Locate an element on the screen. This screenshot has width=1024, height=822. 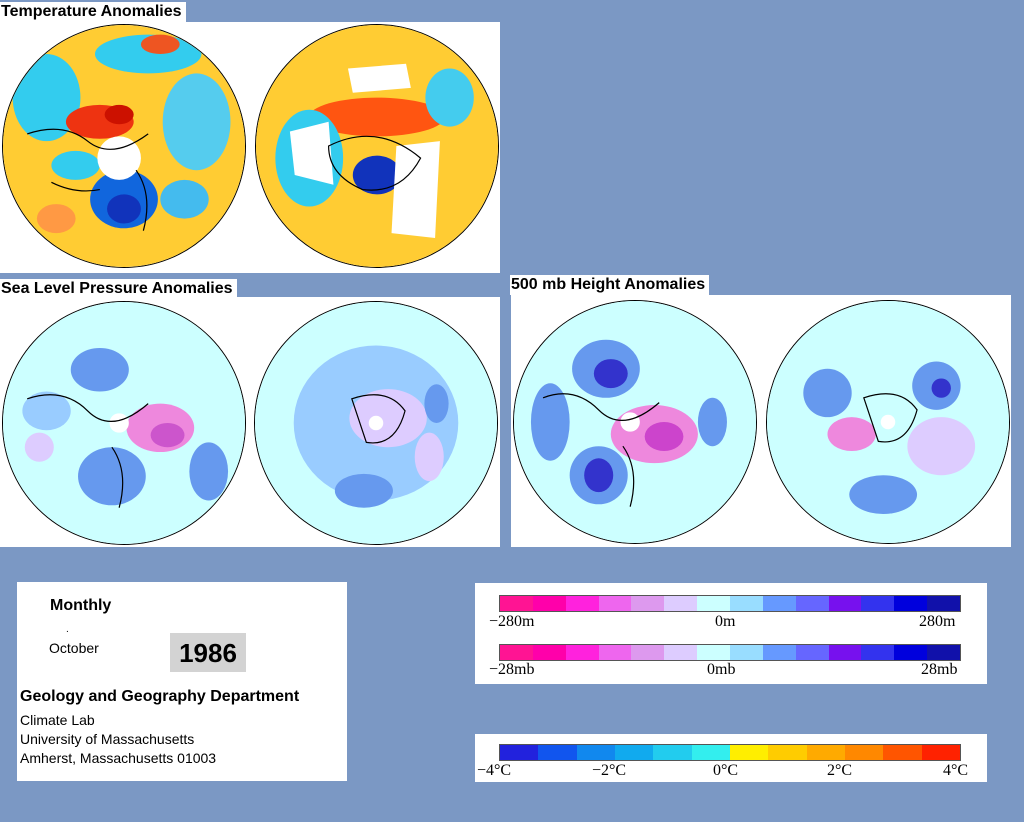
department-label: Geology and Geography Department is located at coordinates (160, 696).